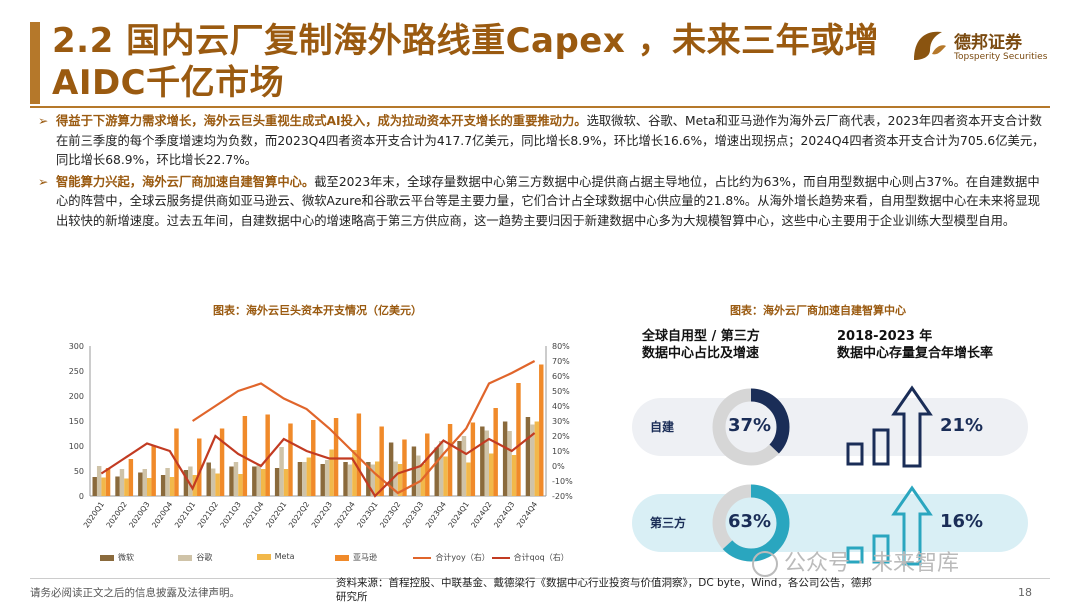  I want to click on third-party-share-value: 63%, so click(750, 521).